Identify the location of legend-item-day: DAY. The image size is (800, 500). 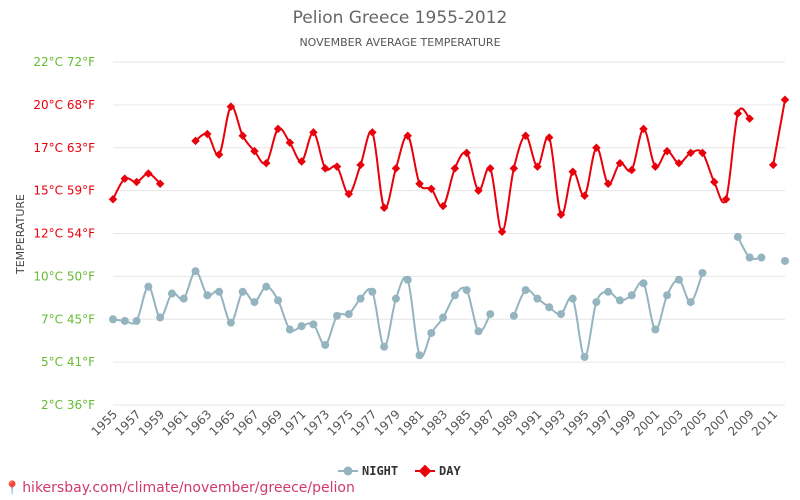
(438, 471).